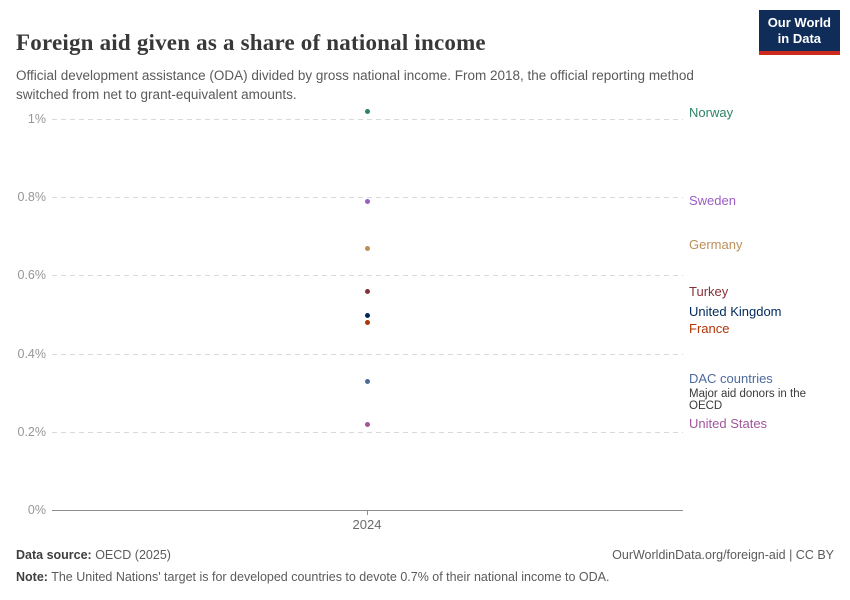 The width and height of the screenshot is (850, 600). What do you see at coordinates (709, 292) in the screenshot?
I see `entity-label-turkey: Turkey` at bounding box center [709, 292].